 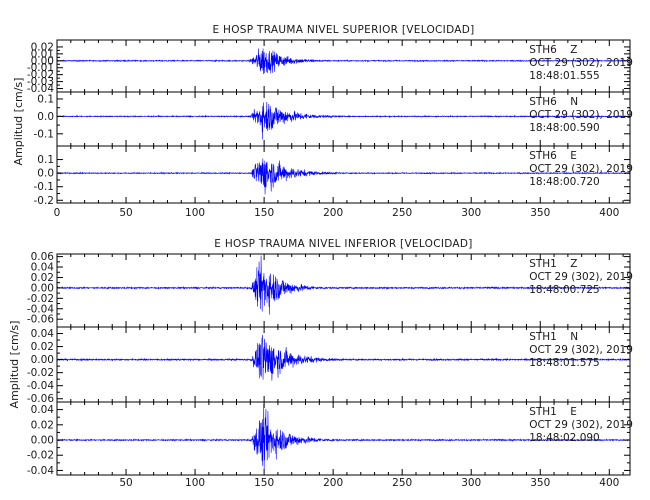 I want to click on waveform-sth6-z, so click(x=343, y=61).